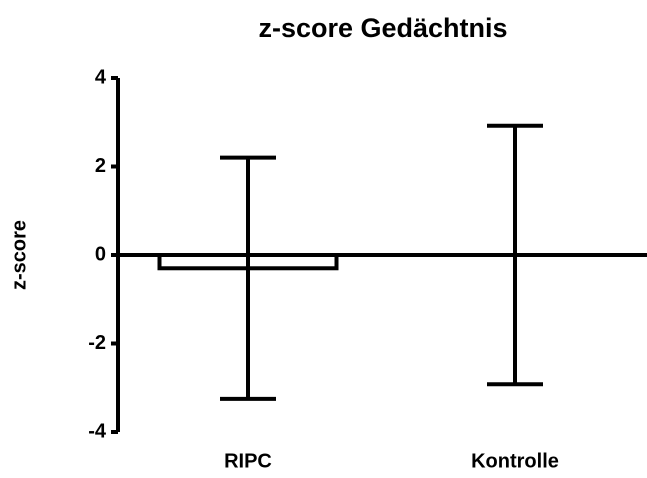 Image resolution: width=647 pixels, height=478 pixels. What do you see at coordinates (100, 166) in the screenshot?
I see `y-tick-label: 2` at bounding box center [100, 166].